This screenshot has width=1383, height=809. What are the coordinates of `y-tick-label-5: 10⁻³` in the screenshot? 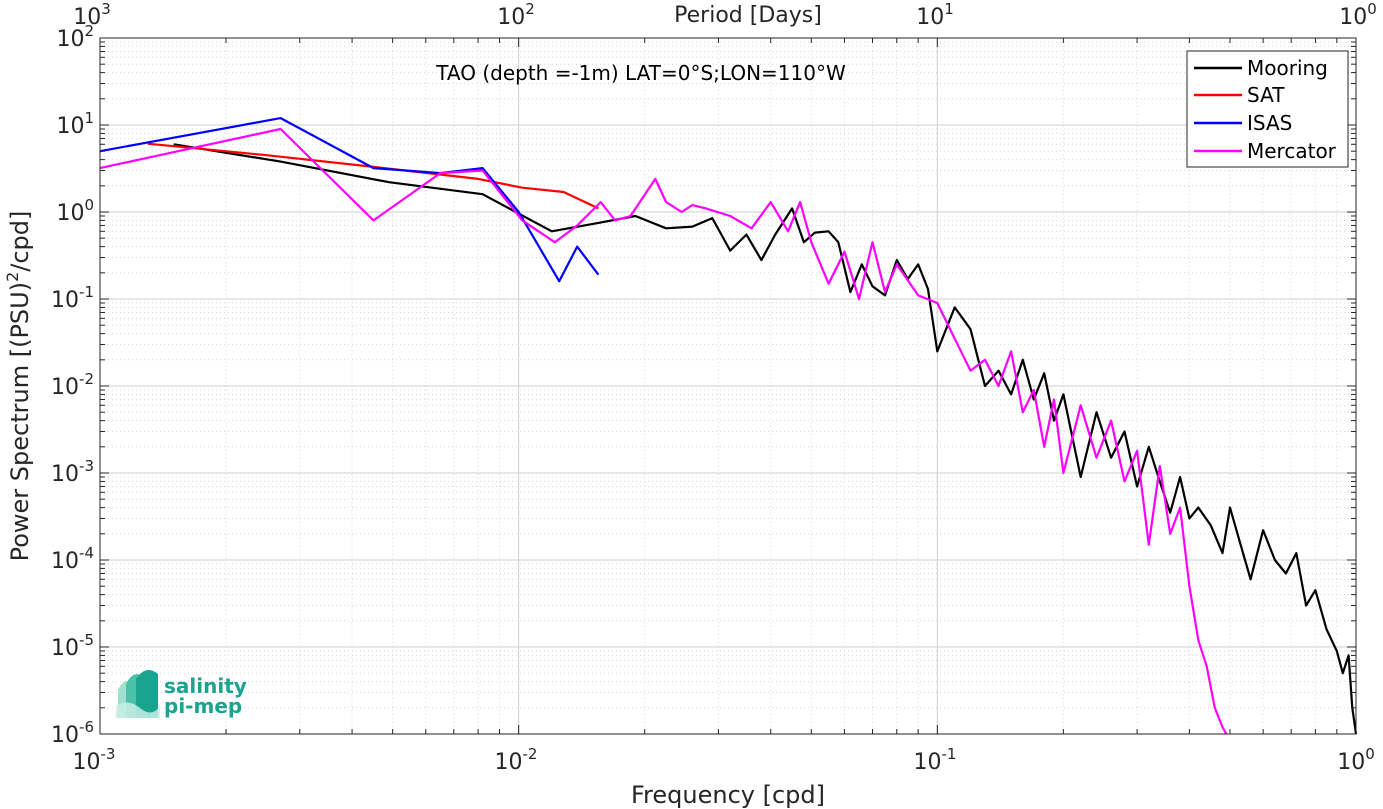 It's located at (72, 472).